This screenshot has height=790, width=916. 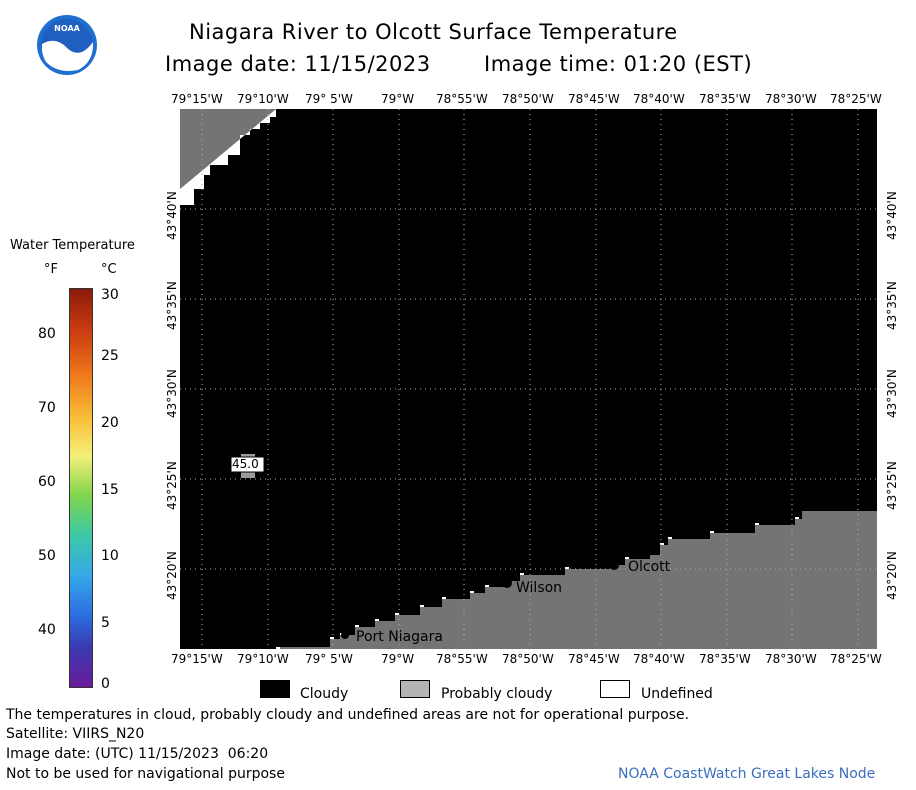 What do you see at coordinates (298, 64) in the screenshot?
I see `image-date: Image date: 11/15/2023` at bounding box center [298, 64].